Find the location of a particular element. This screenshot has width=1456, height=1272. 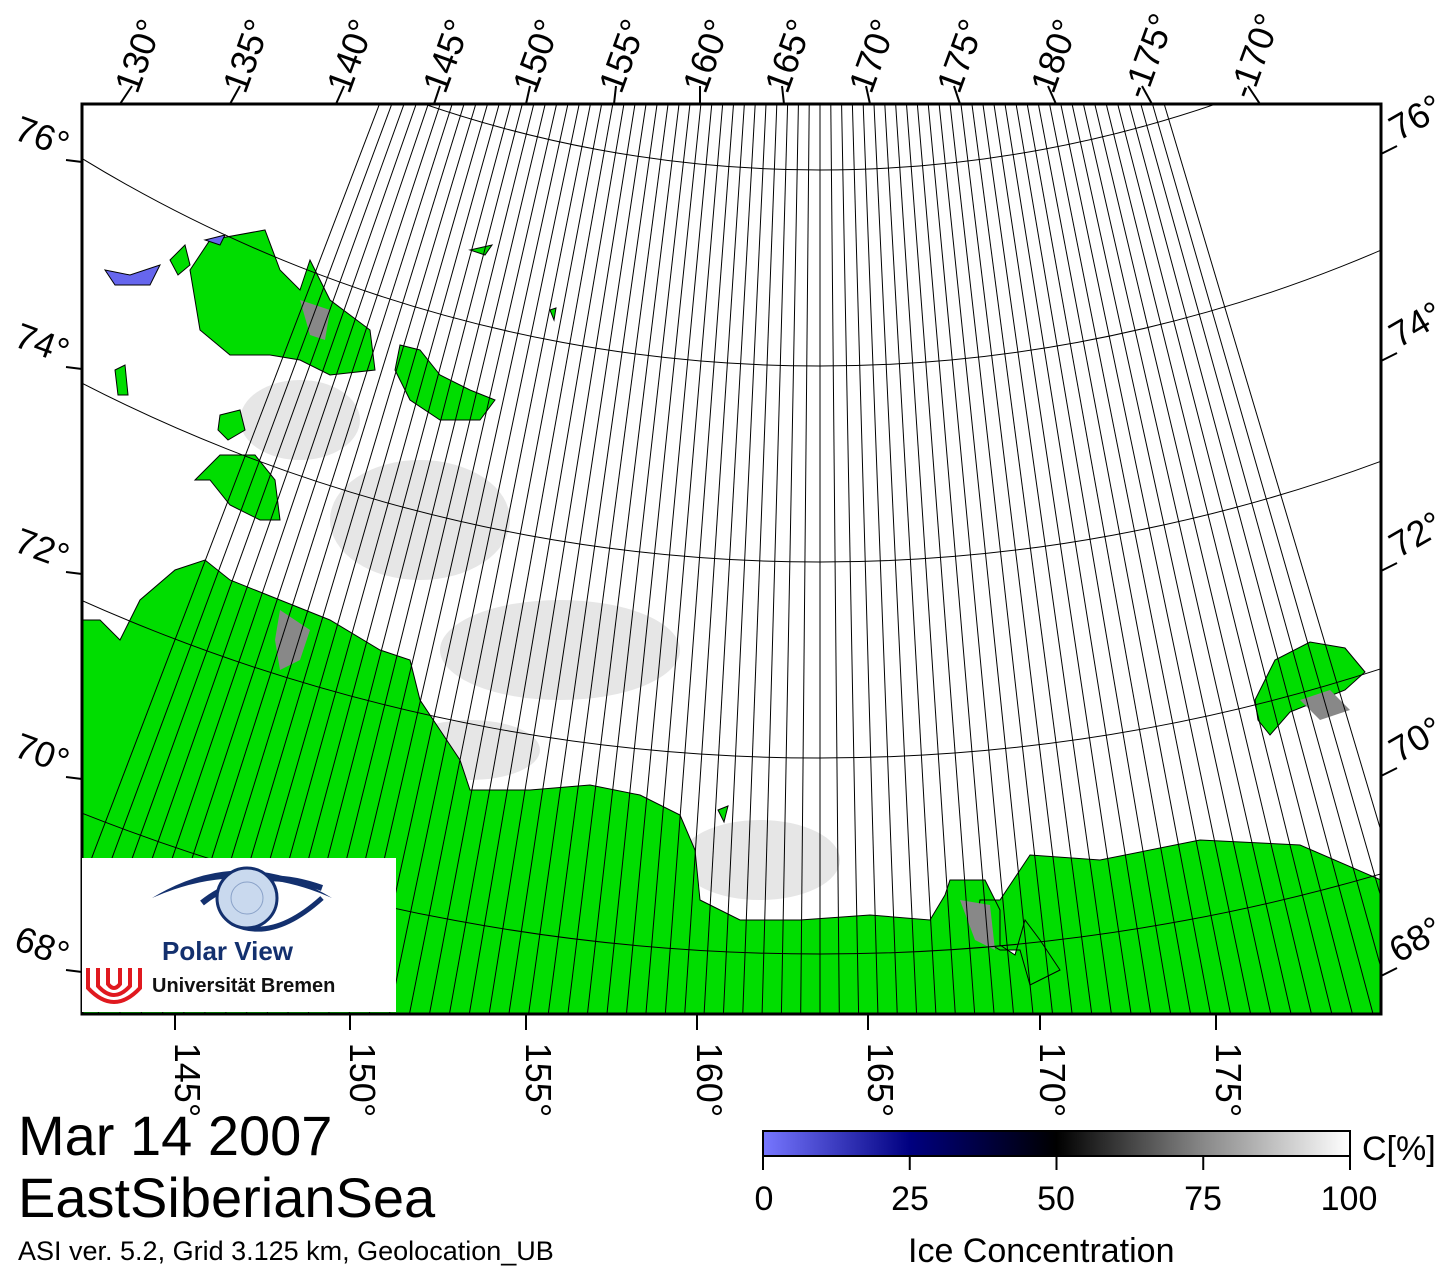

top-longitude-label: 170° is located at coordinates (872, 56).